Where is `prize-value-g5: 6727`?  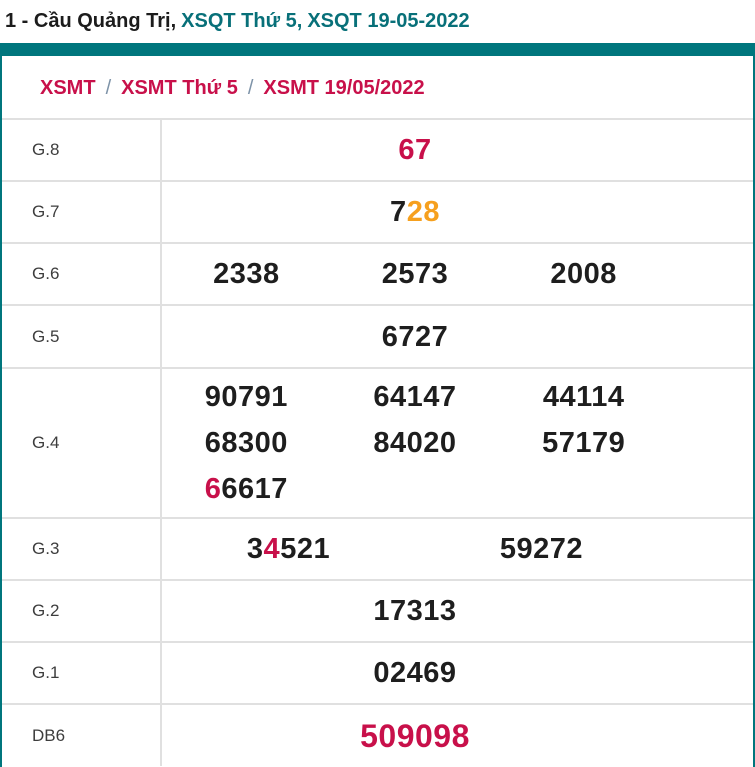
prize-value-g5: 6727 is located at coordinates (415, 336).